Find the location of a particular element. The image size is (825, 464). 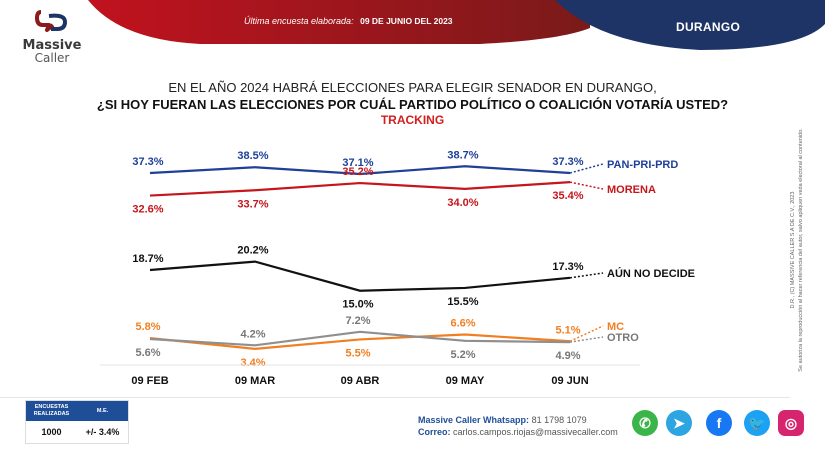

data-label: 5.1% is located at coordinates (567, 330).